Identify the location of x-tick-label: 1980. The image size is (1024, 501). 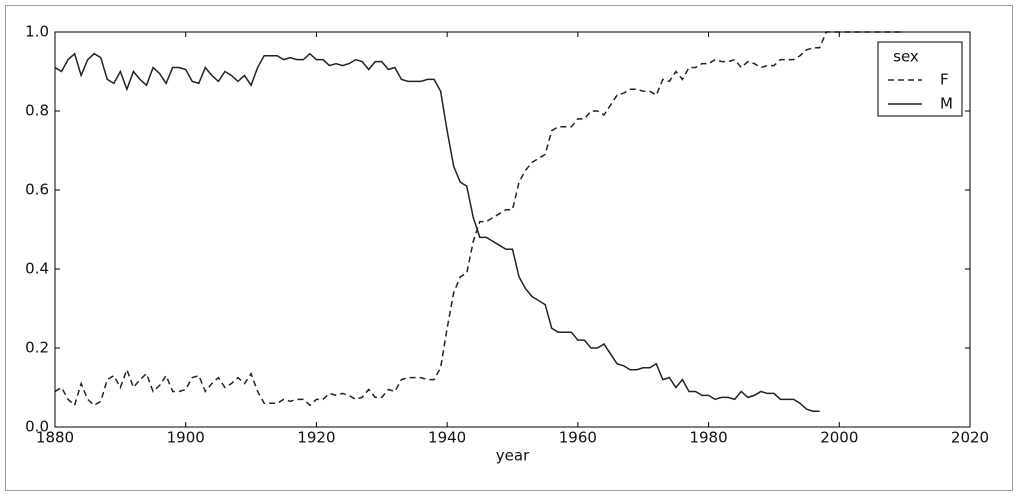
(708, 438).